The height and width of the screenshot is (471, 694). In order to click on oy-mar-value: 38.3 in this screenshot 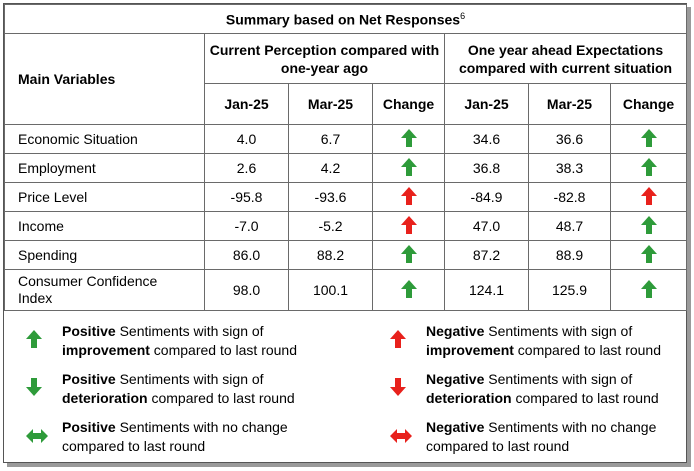, I will do `click(569, 168)`.